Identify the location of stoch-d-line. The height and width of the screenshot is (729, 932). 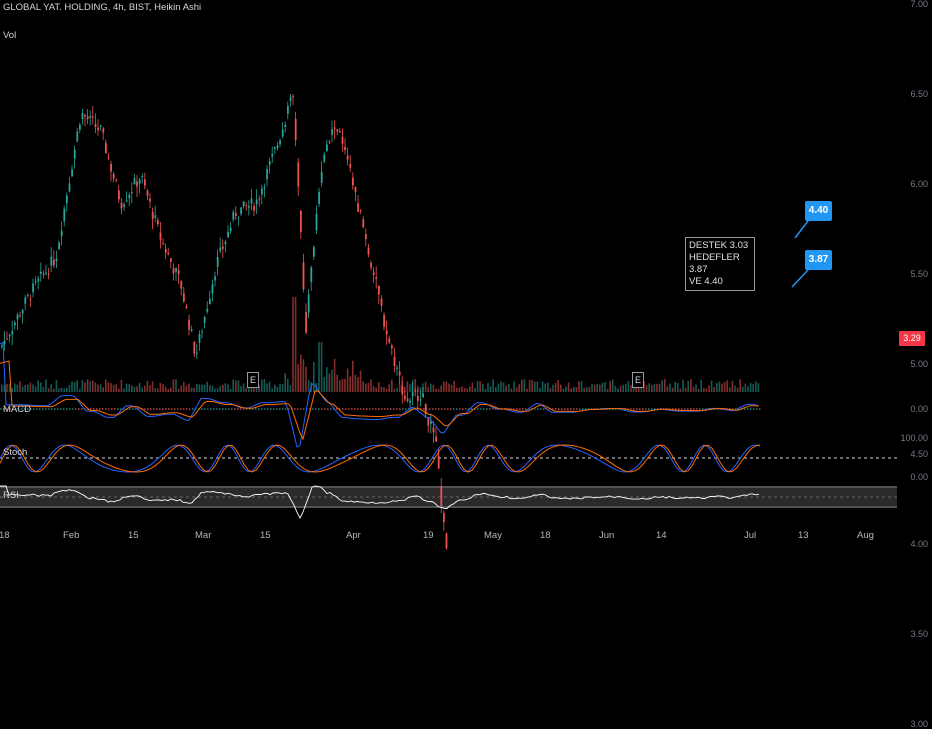
(380, 458).